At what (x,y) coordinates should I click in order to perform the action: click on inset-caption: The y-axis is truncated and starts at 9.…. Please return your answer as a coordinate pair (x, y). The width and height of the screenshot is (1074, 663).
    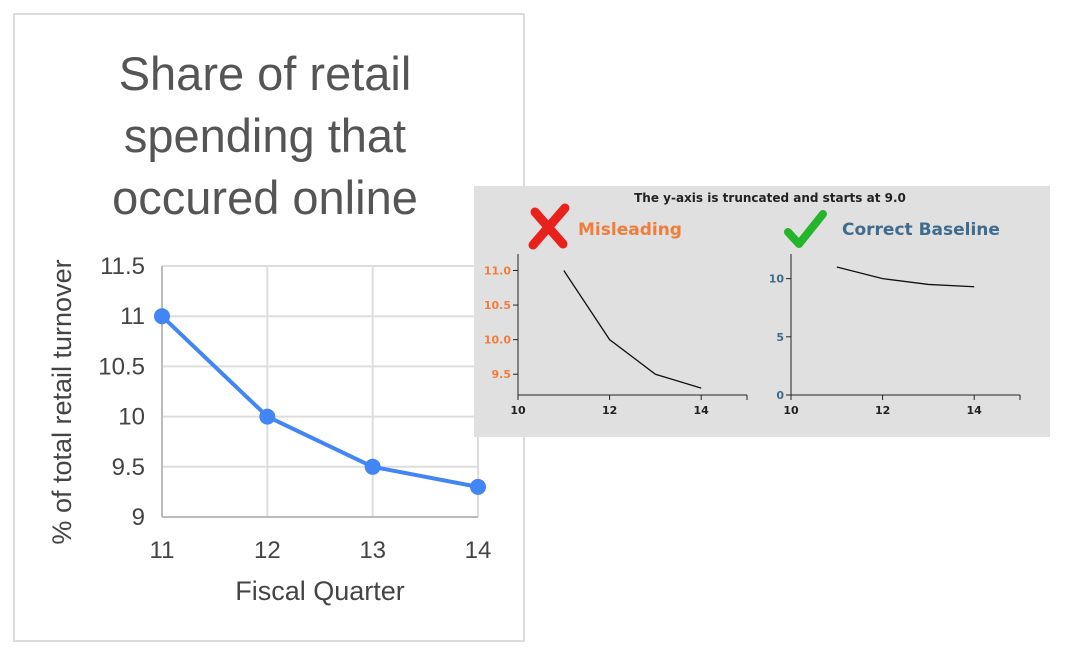
    Looking at the image, I should click on (770, 198).